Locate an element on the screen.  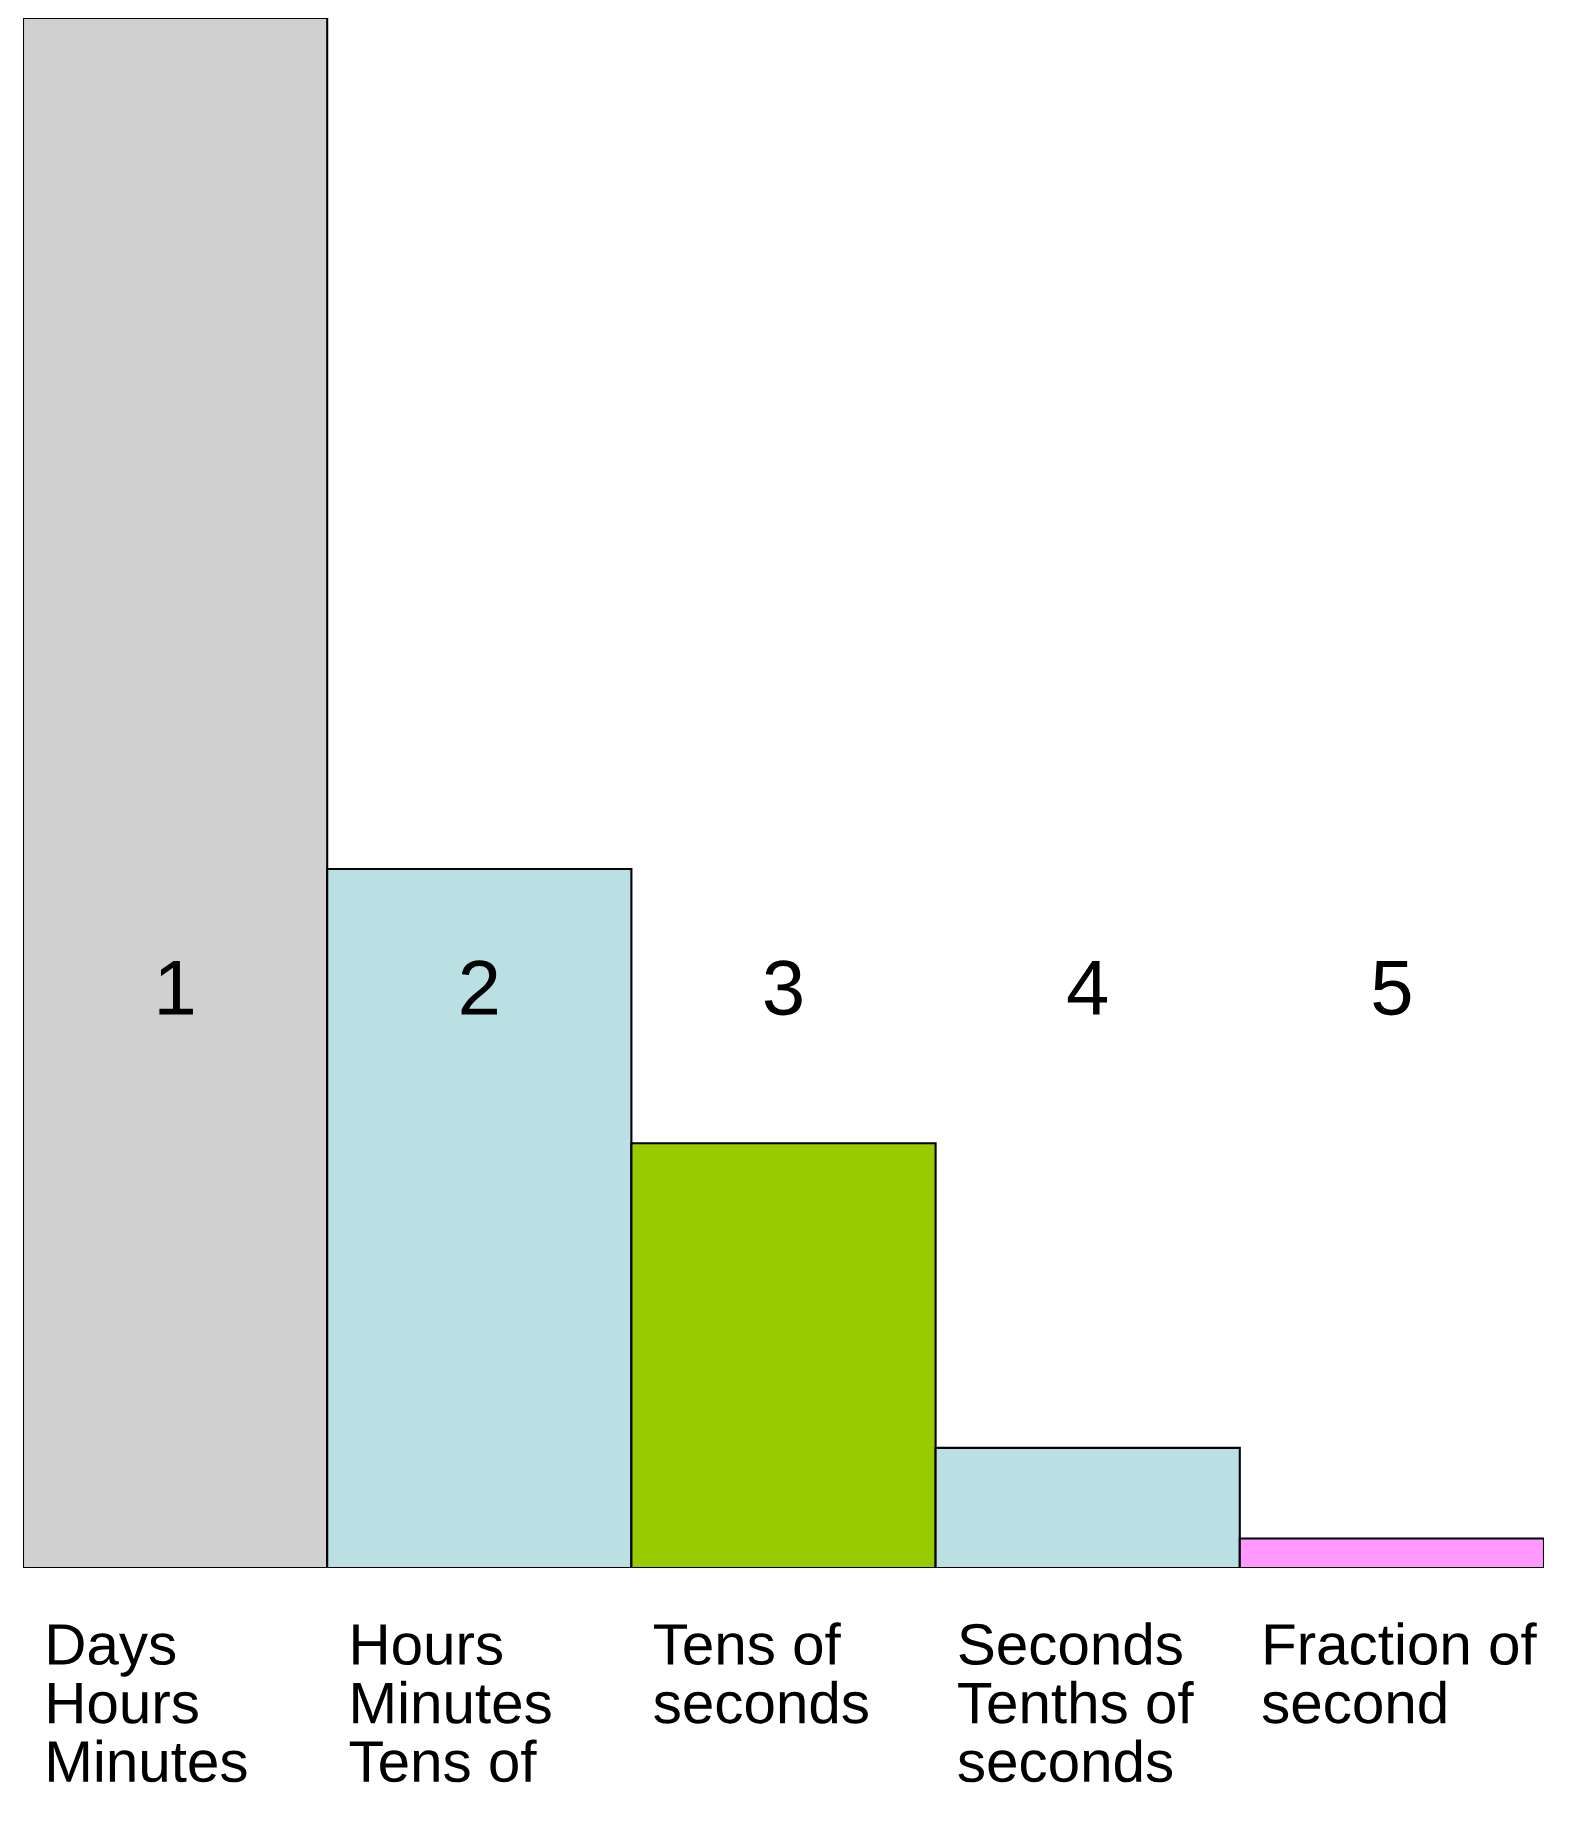
x-tick-label: Fraction of second is located at coordinates (1399, 1673).